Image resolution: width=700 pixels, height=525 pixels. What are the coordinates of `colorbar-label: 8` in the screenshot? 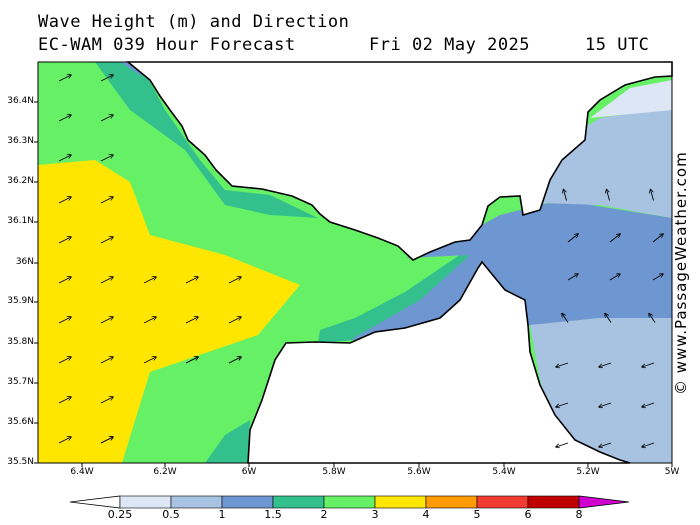 It's located at (579, 514).